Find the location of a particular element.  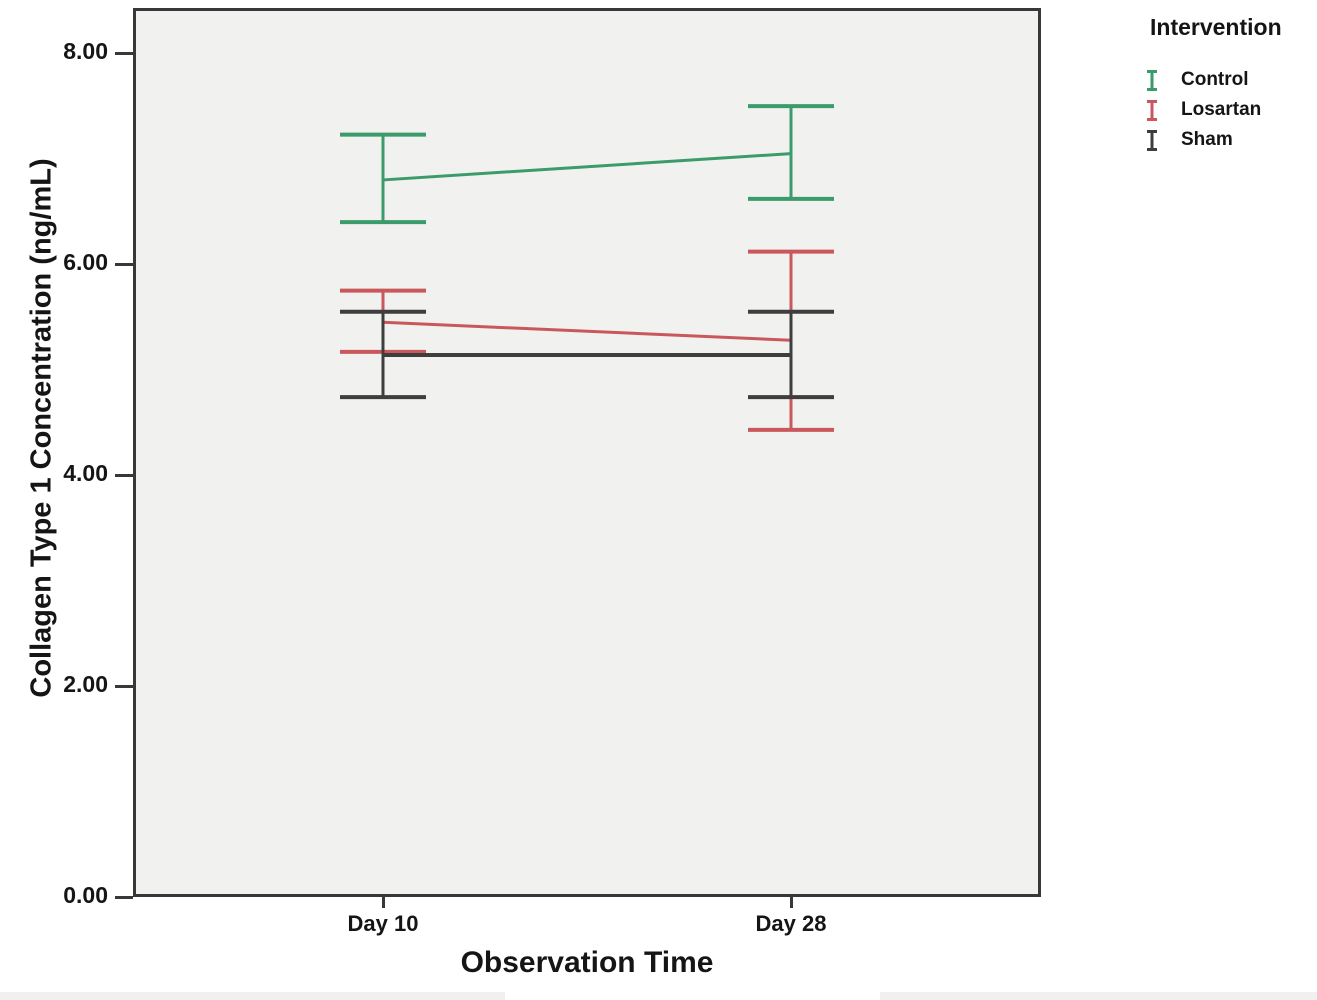

legend: Intervention Control Losartan S is located at coordinates (1231, 84).